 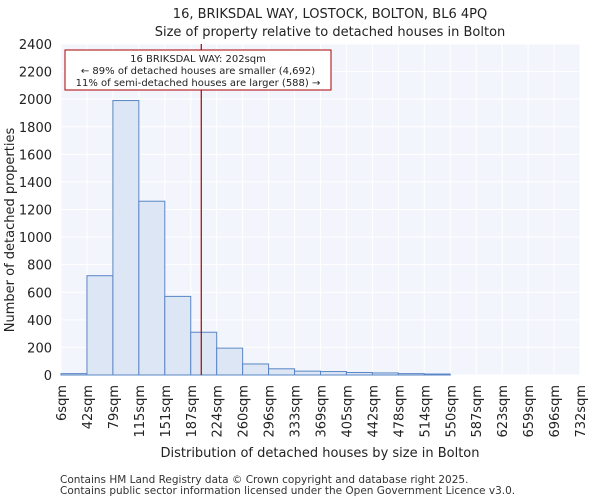 What do you see at coordinates (35, 73) in the screenshot?
I see `y-tick-label: 2200` at bounding box center [35, 73].